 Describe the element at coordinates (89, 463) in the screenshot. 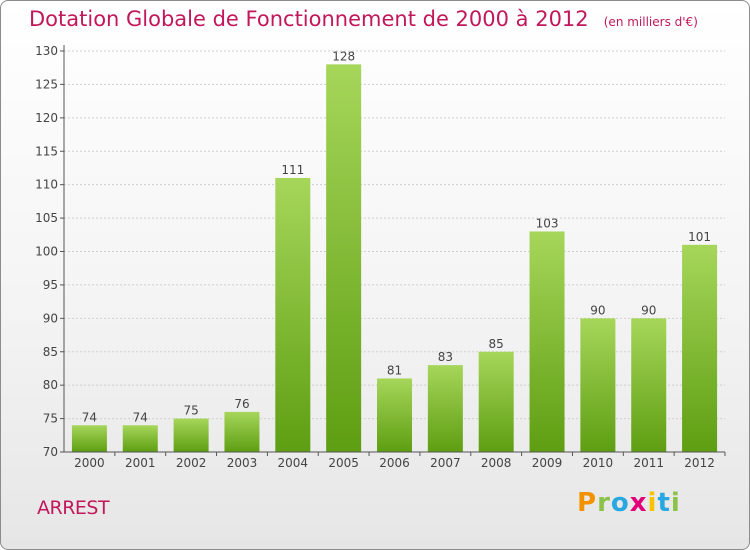

I see `x-tick-label: 2000` at that location.